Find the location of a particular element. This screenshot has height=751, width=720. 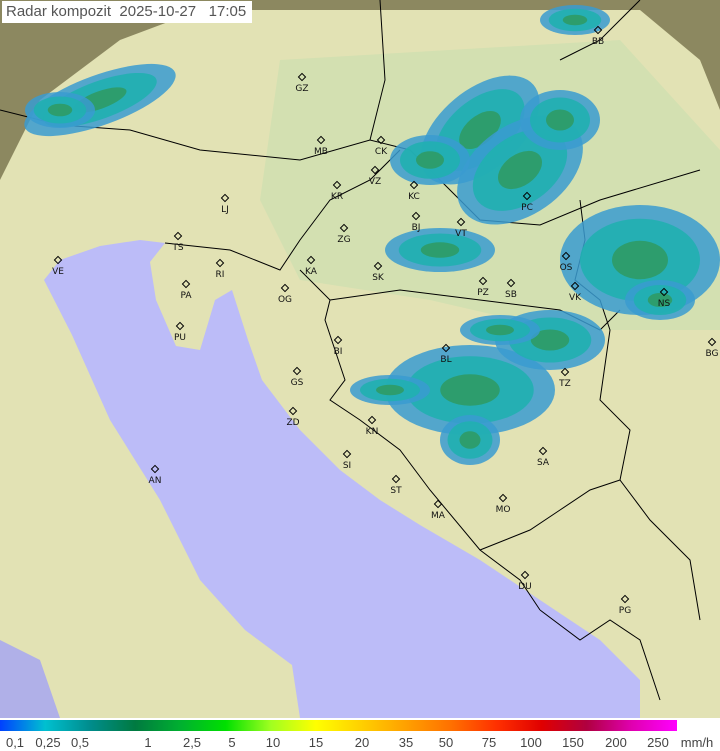

city-label: OG is located at coordinates (285, 300).